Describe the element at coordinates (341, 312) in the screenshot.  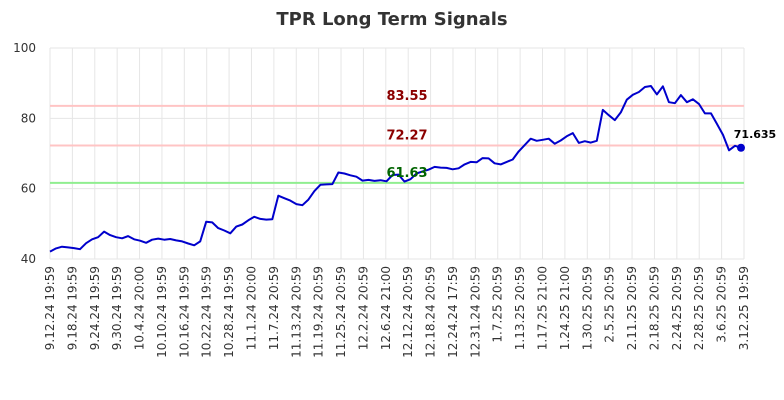
I see `x-tick-label: 11.25.24 20:59` at that location.